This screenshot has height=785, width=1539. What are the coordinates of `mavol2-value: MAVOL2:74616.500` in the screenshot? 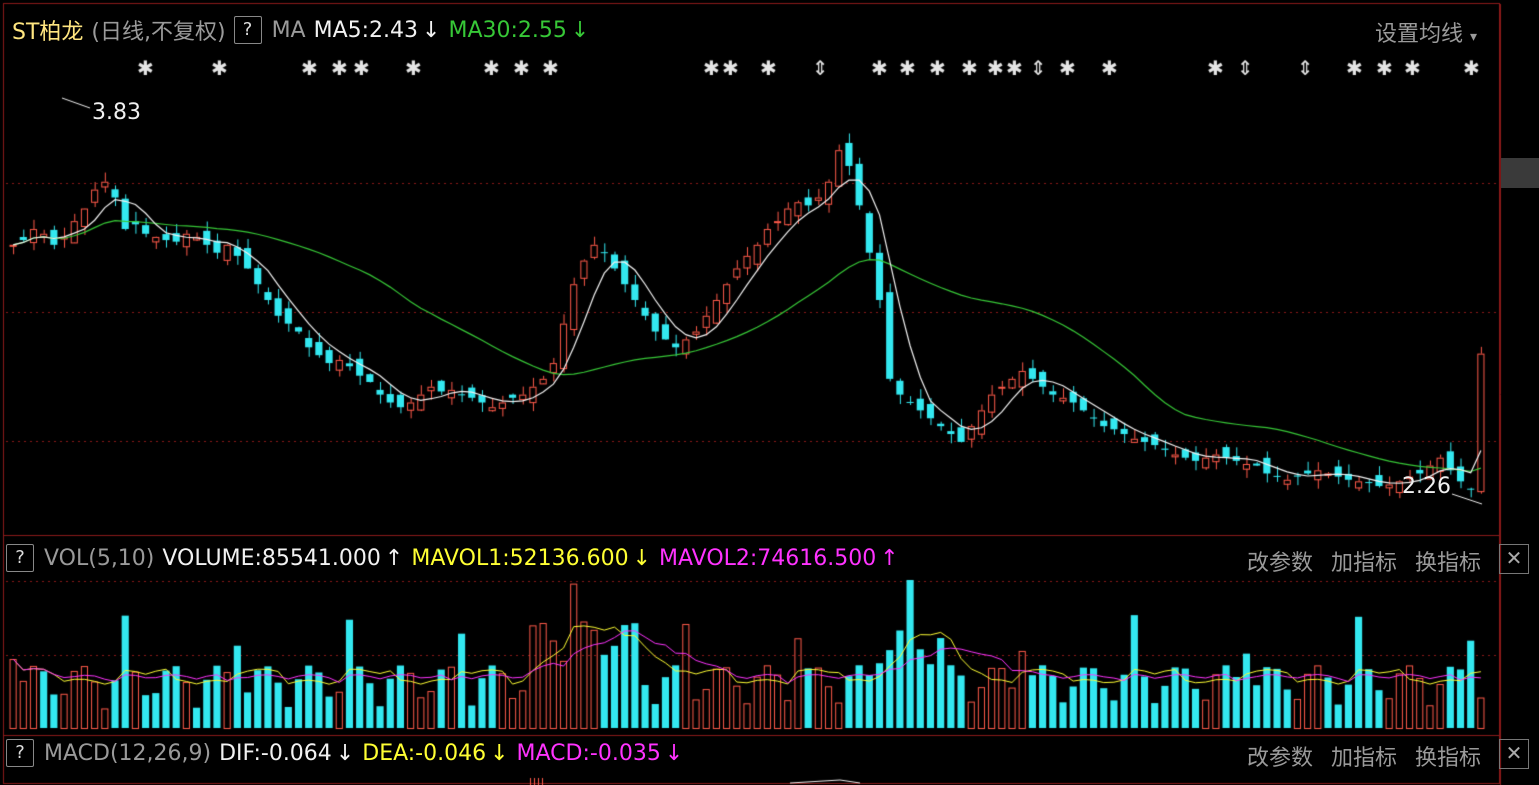 It's located at (768, 558).